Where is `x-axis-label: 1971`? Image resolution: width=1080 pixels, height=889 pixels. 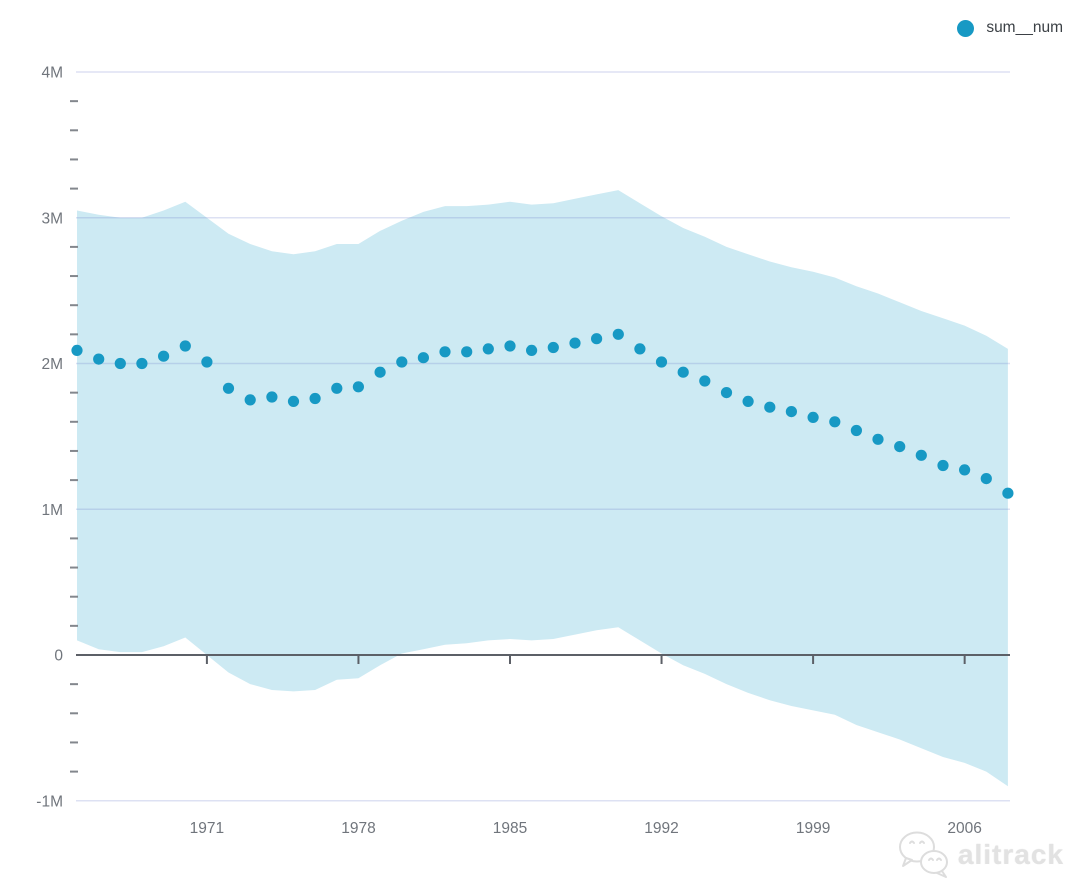
x-axis-label: 1971 is located at coordinates (207, 828).